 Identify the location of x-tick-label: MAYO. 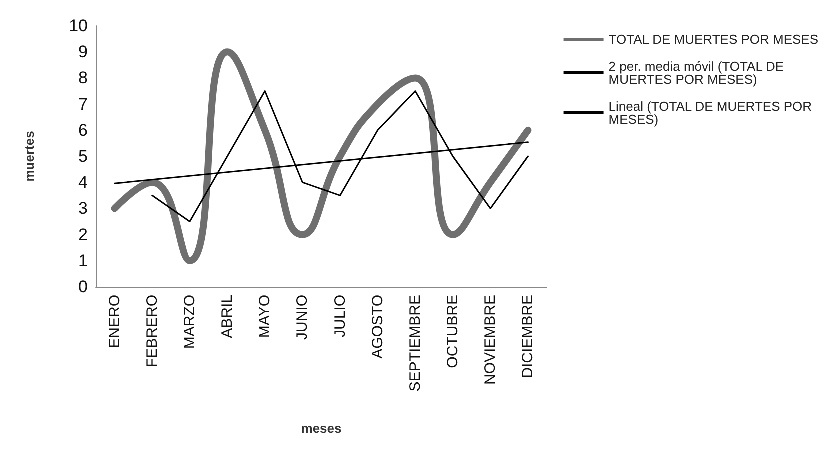
(265, 316).